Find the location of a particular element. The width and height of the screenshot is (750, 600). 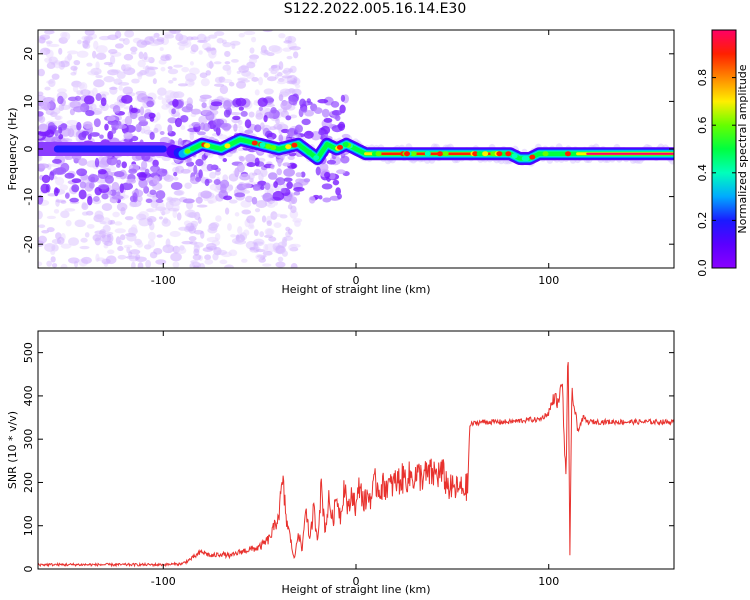

colorbar-tick-label: 0.2 is located at coordinates (702, 221).